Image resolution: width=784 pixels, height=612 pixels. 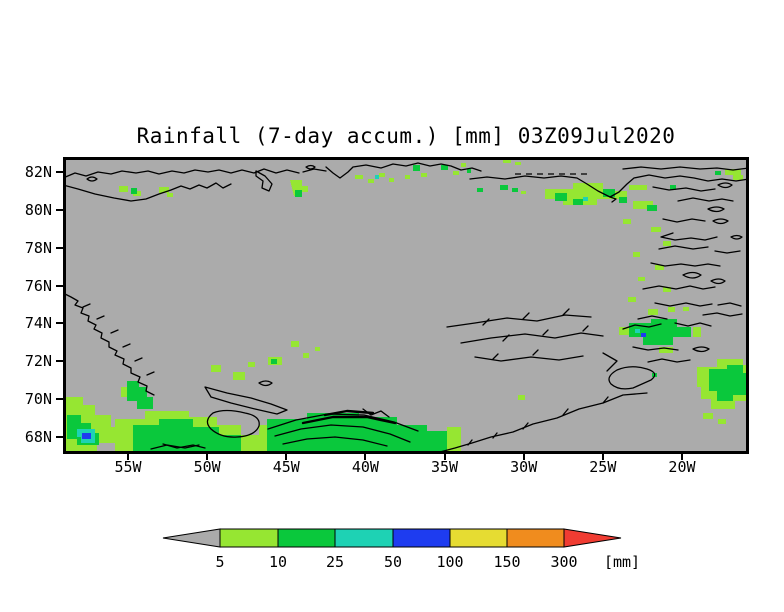 What do you see at coordinates (38, 285) in the screenshot?
I see `y-axis-label: 76N` at bounding box center [38, 285].